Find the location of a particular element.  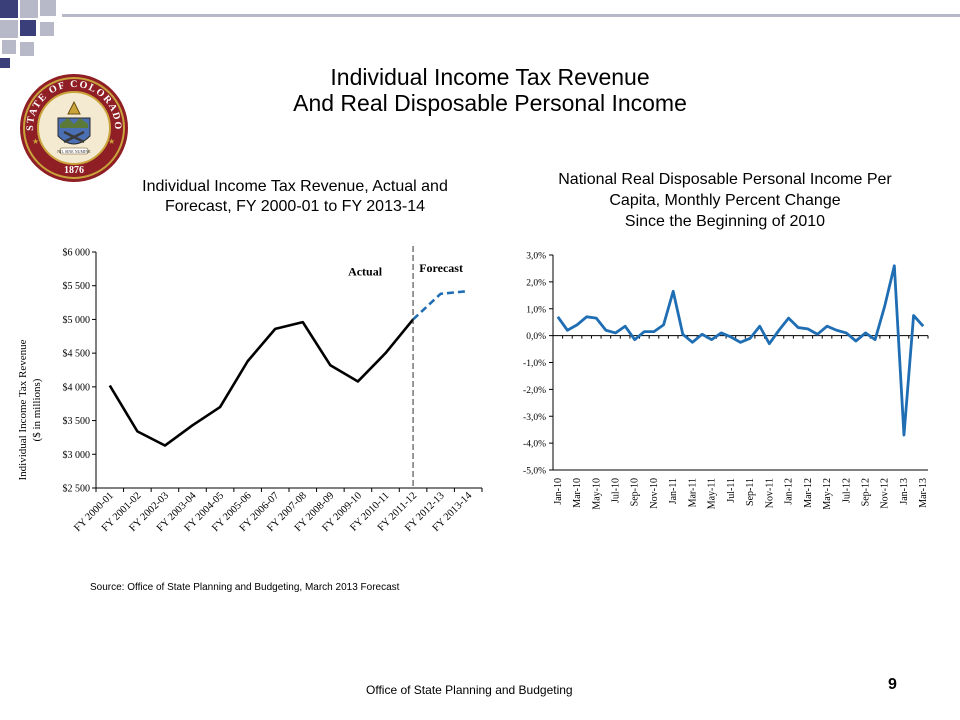

x-tick-label: May-10 is located at coordinates (596, 494).